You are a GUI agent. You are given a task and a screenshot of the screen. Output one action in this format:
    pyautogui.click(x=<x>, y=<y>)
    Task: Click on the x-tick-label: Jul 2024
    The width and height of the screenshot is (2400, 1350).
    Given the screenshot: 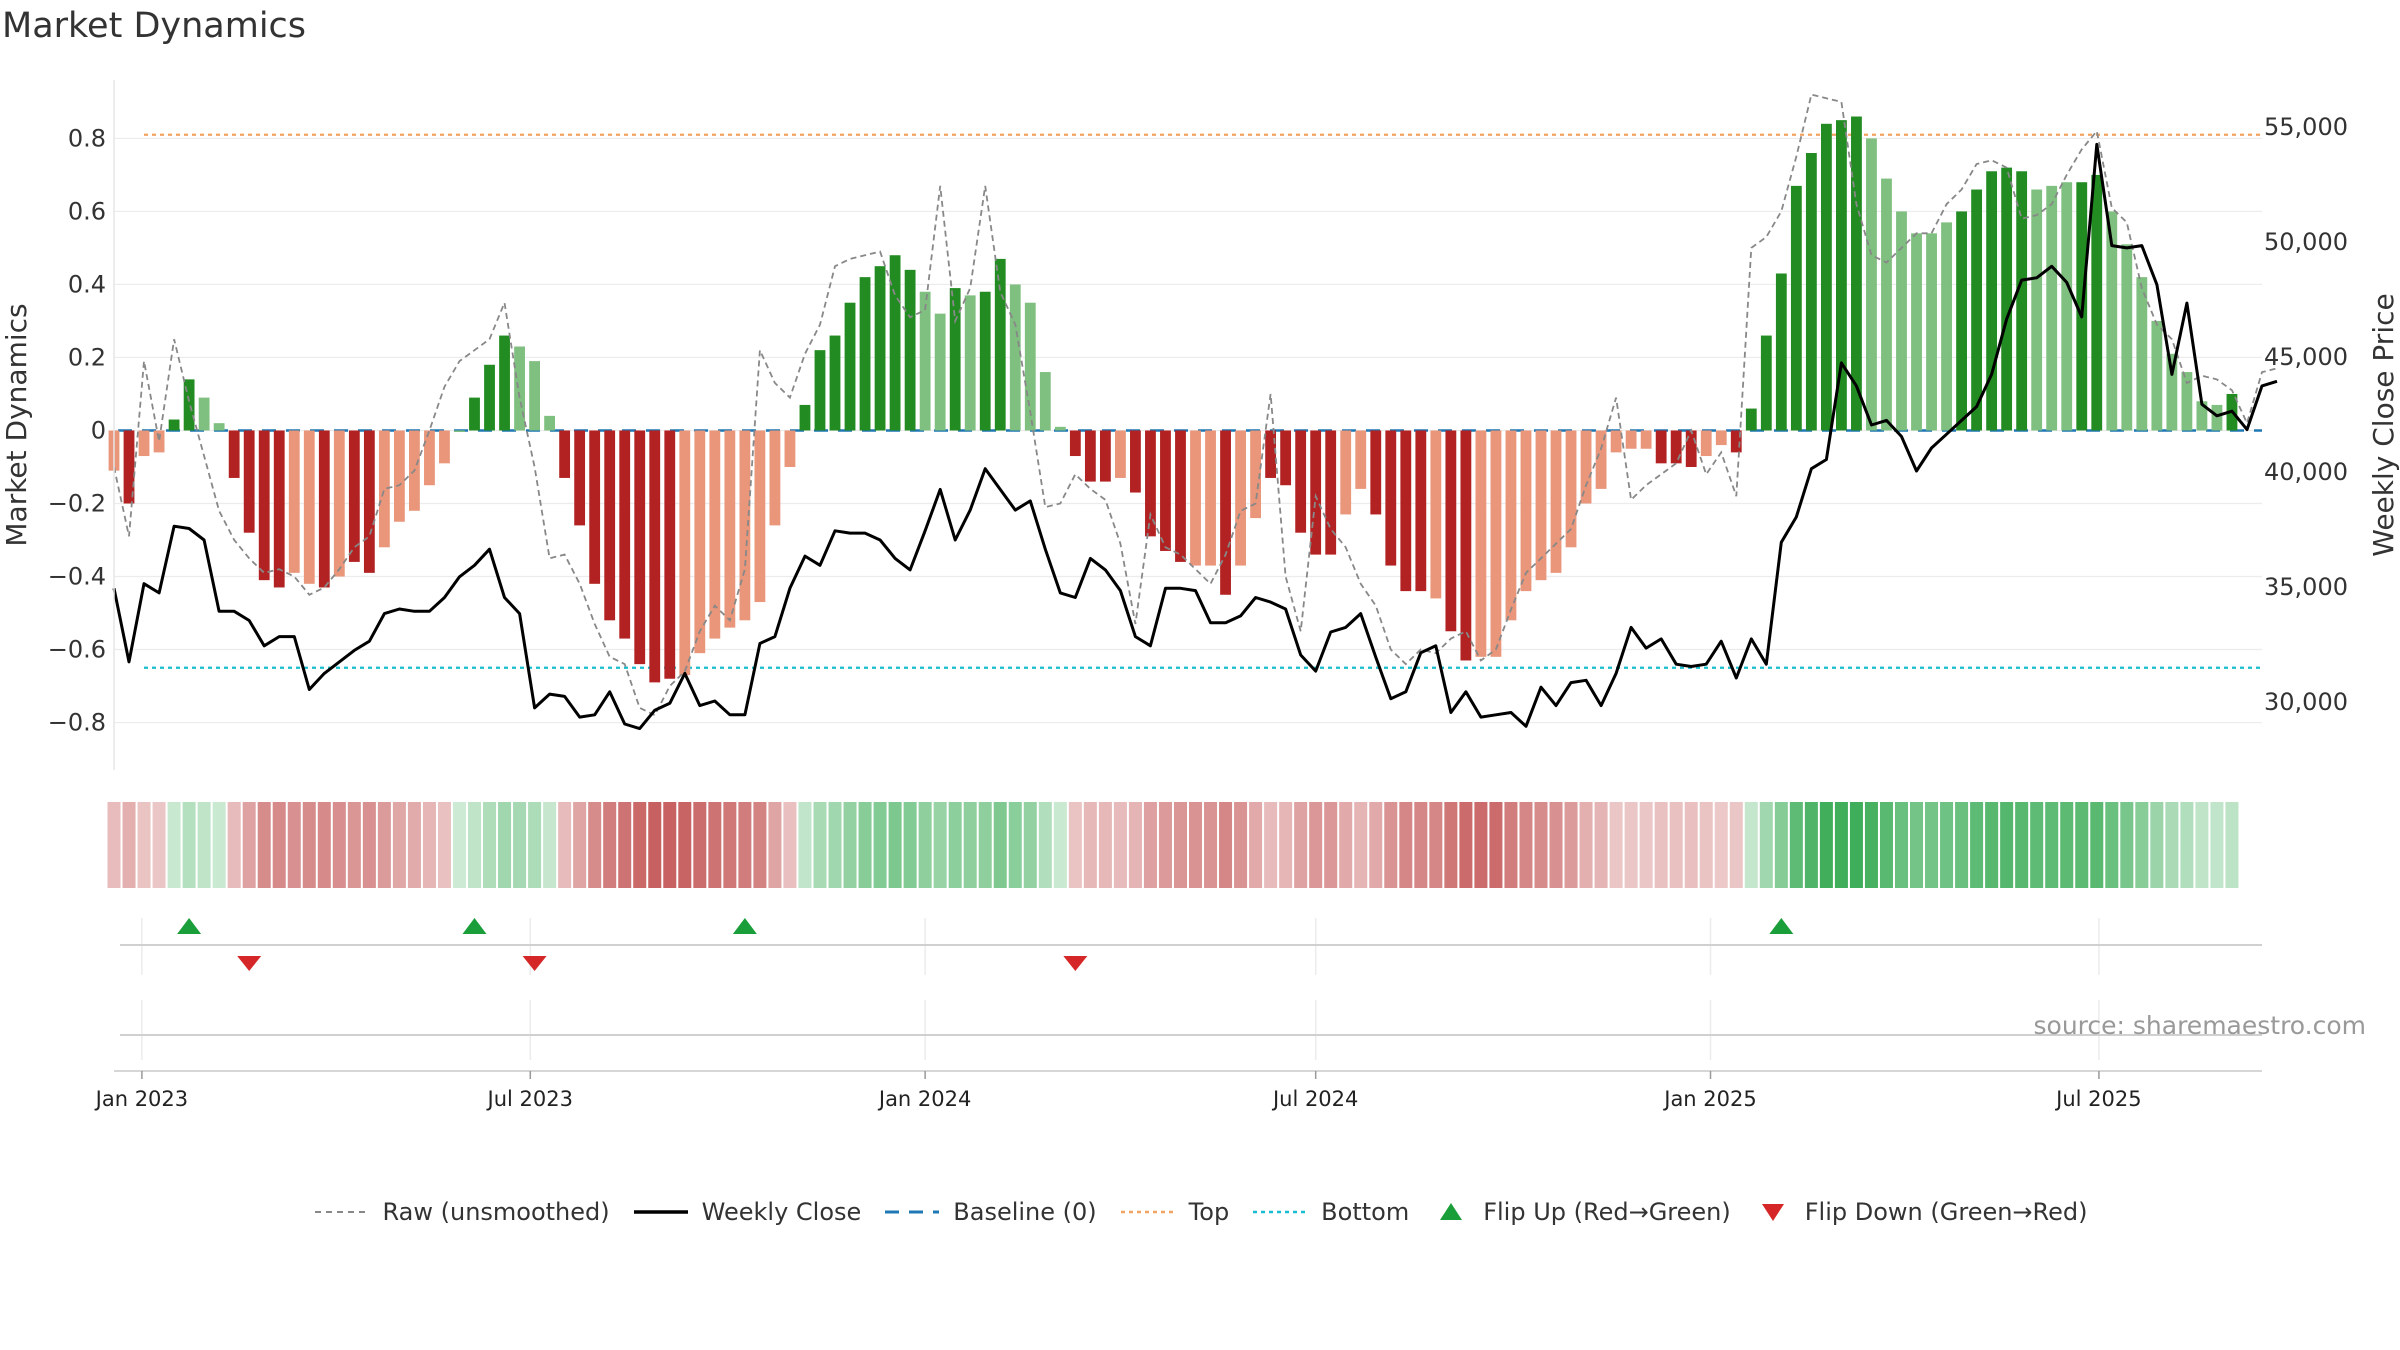 What is the action you would take?
    pyautogui.click(x=1314, y=1099)
    